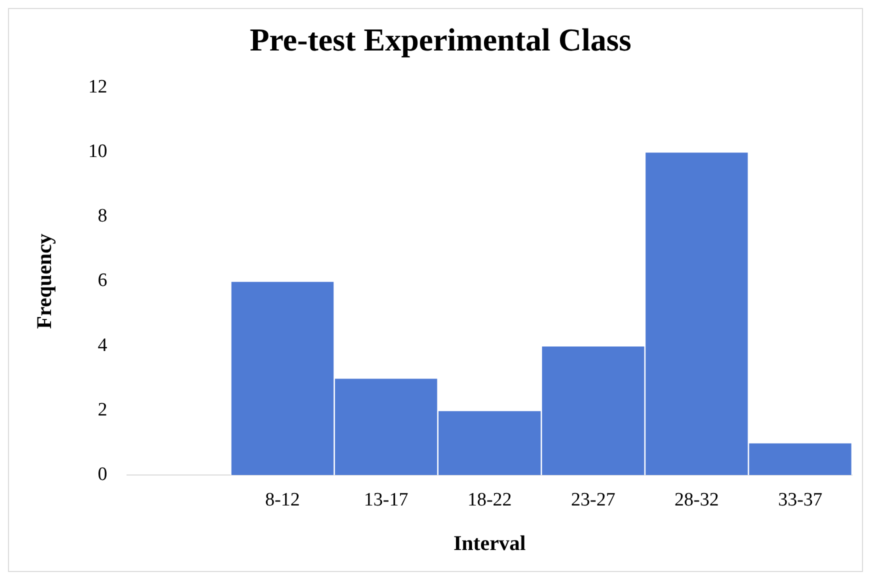 This screenshot has width=871, height=580. Describe the element at coordinates (386, 499) in the screenshot. I see `x-tick-label: 13-17` at that location.